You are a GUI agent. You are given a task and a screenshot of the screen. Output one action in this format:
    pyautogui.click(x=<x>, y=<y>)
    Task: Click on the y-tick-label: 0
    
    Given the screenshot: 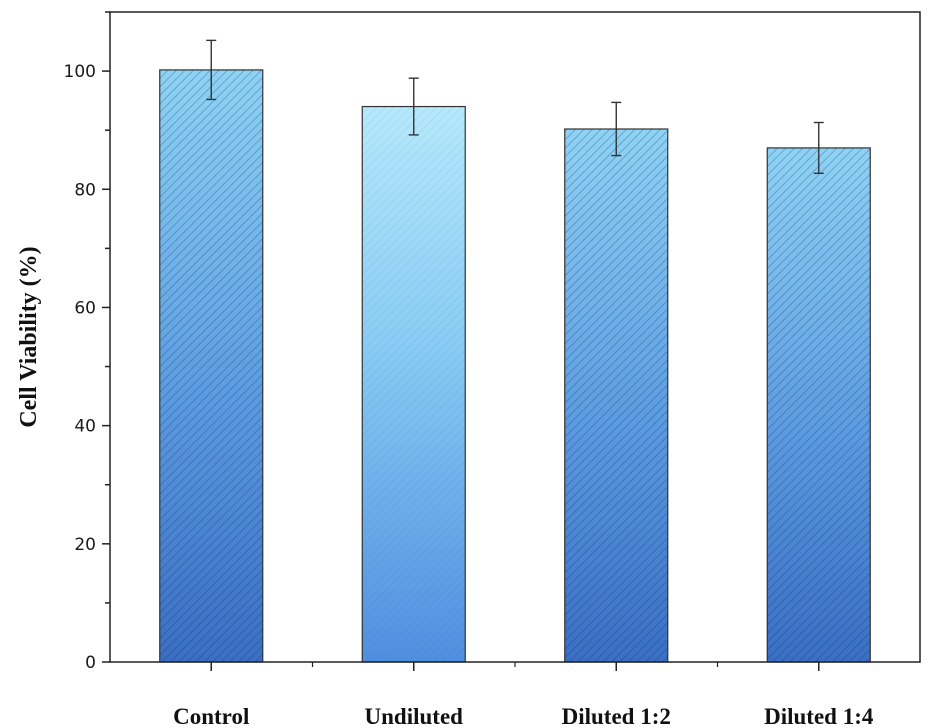 What is the action you would take?
    pyautogui.click(x=90, y=663)
    